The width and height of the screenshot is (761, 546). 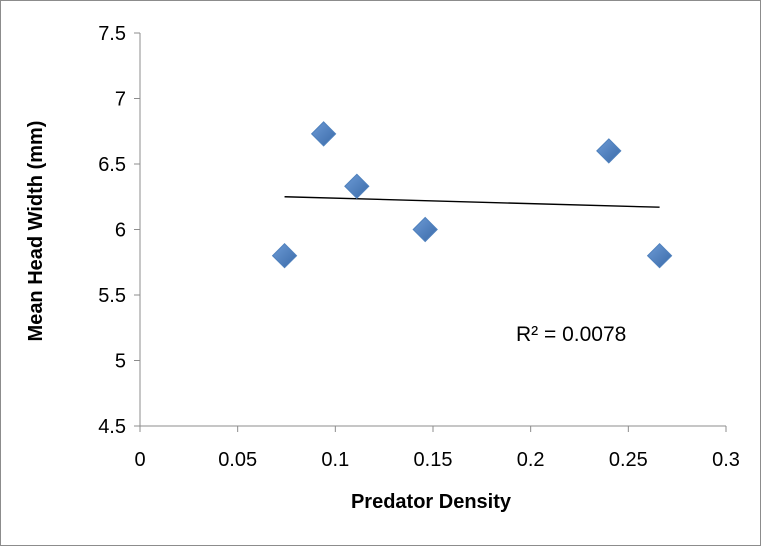 What do you see at coordinates (472, 195) in the screenshot?
I see `data-points` at bounding box center [472, 195].